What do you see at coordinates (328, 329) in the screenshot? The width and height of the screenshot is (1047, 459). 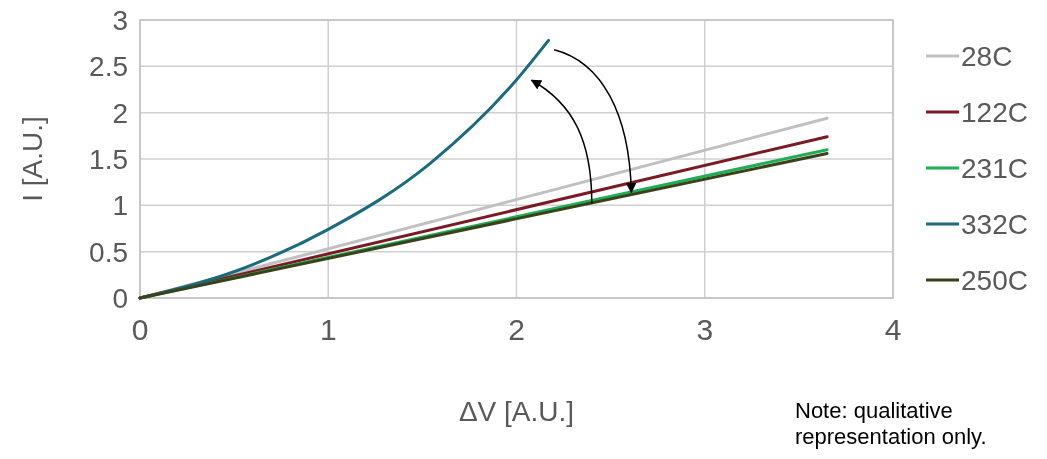 I see `x-tick-label: 1` at bounding box center [328, 329].